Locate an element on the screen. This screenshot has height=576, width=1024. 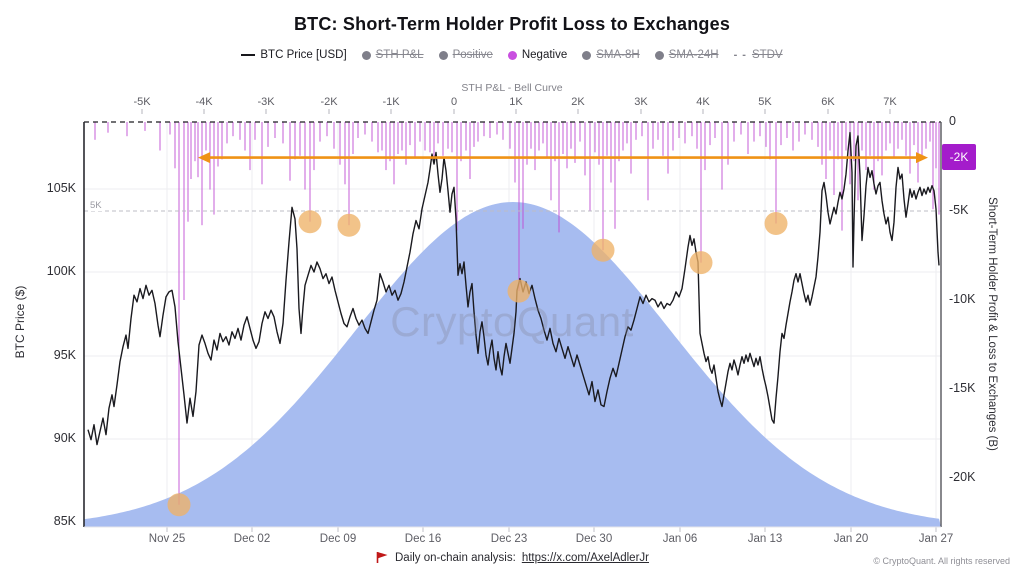
legend-label: Positive is located at coordinates (472, 55).